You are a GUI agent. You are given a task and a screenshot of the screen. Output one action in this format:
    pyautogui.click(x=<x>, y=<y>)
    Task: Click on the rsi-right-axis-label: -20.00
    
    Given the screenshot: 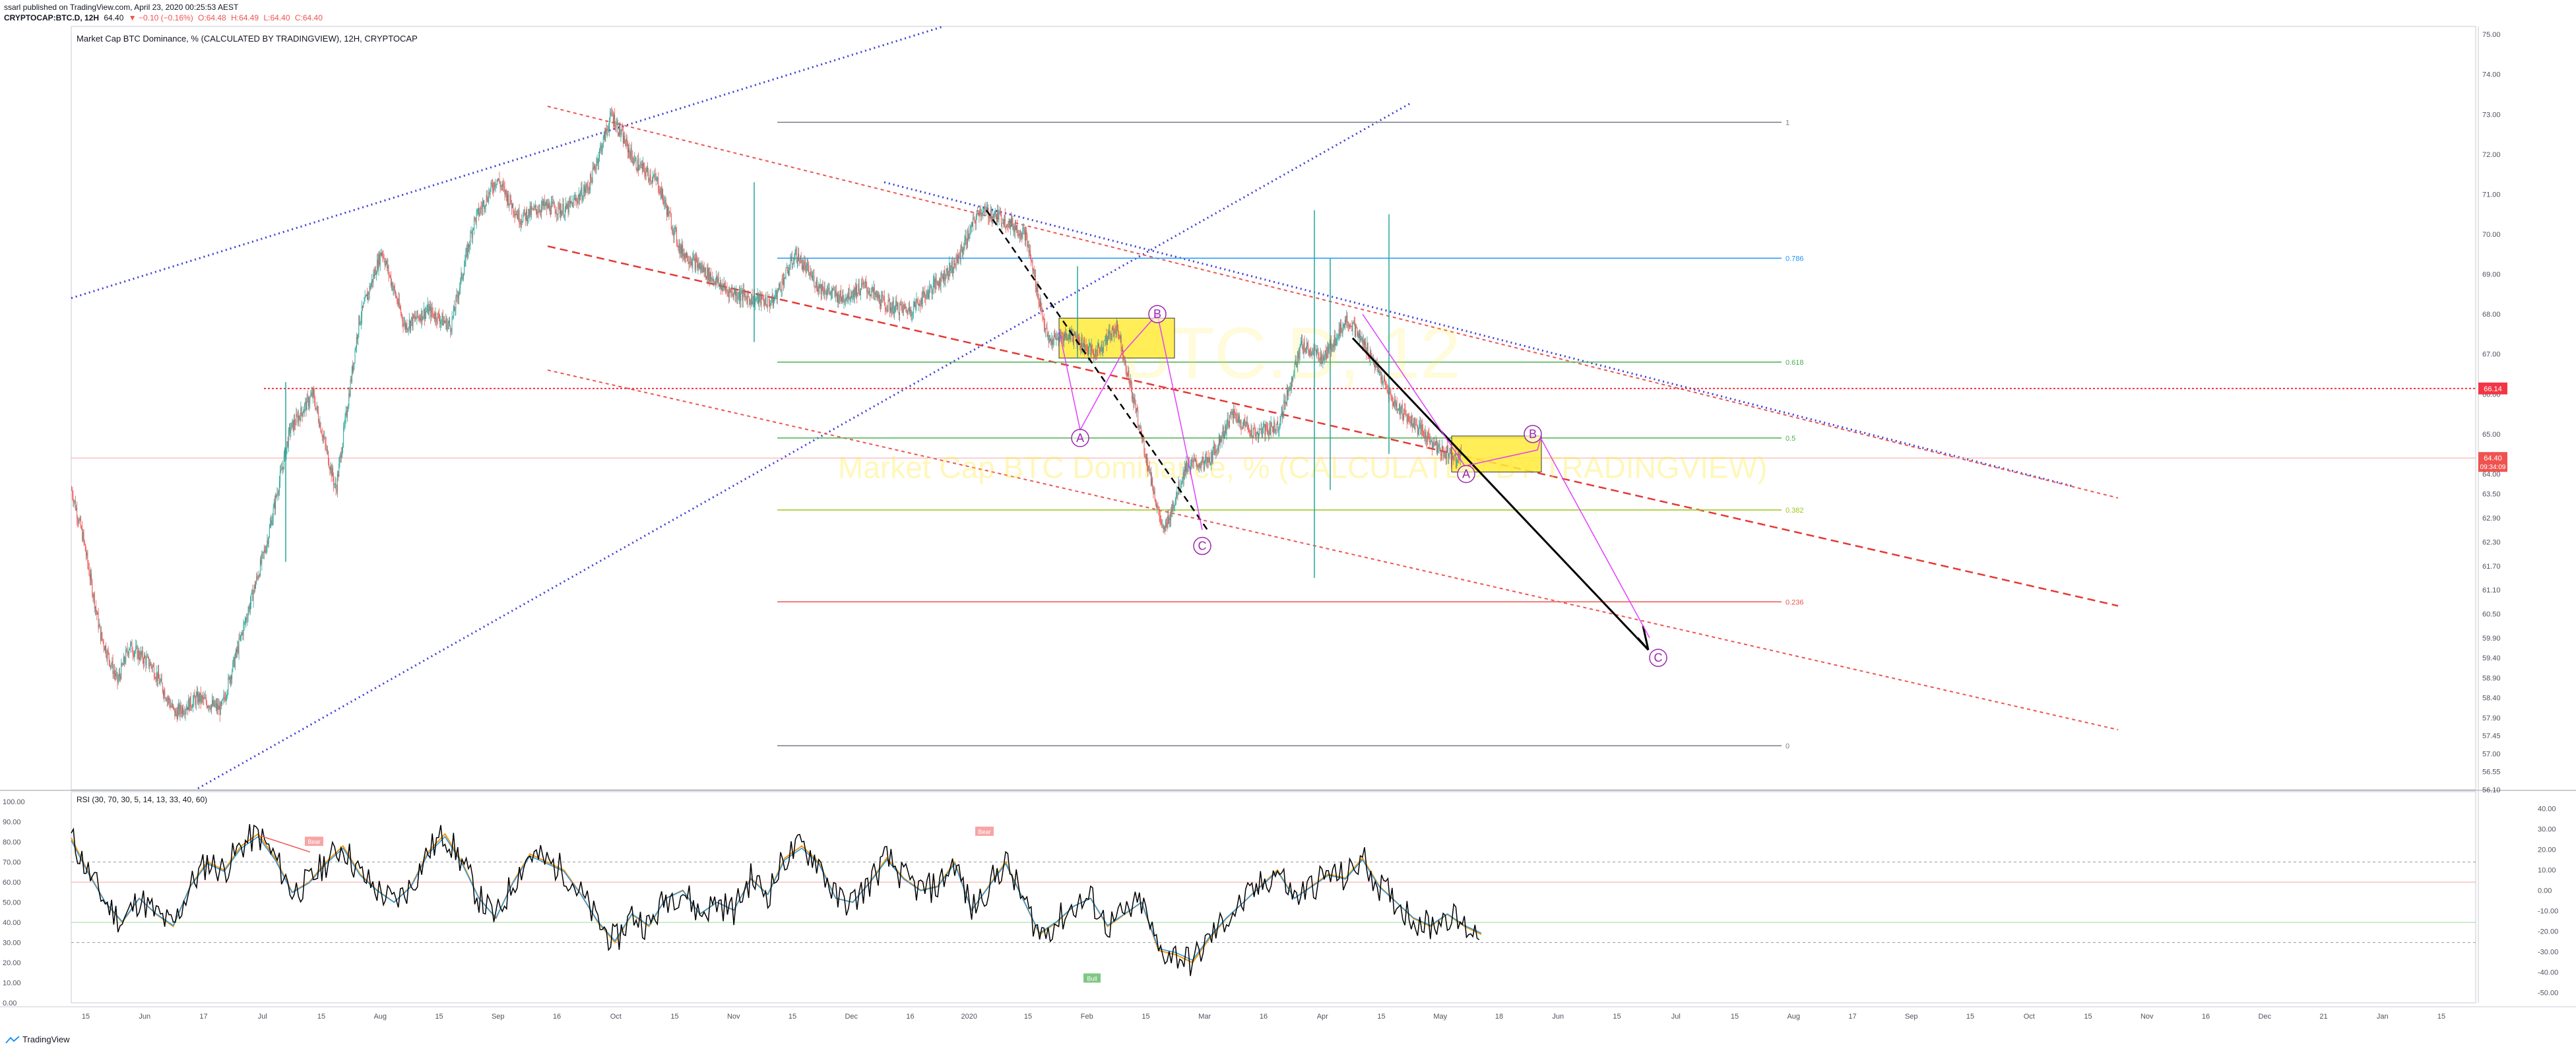 What is the action you would take?
    pyautogui.click(x=2548, y=932)
    